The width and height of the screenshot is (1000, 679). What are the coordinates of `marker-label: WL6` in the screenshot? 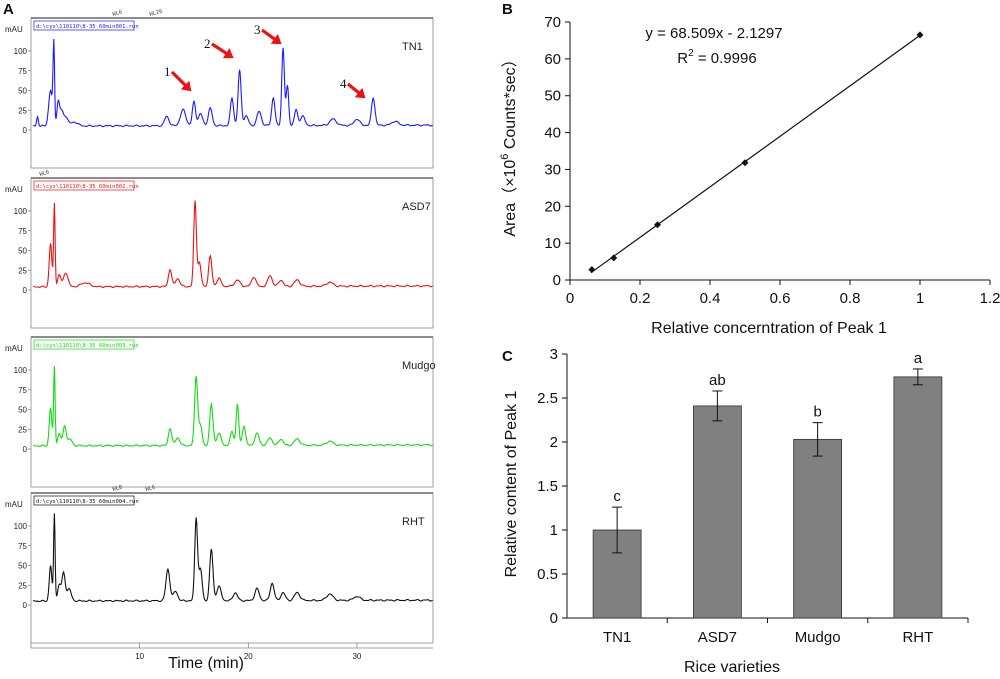 It's located at (44, 174).